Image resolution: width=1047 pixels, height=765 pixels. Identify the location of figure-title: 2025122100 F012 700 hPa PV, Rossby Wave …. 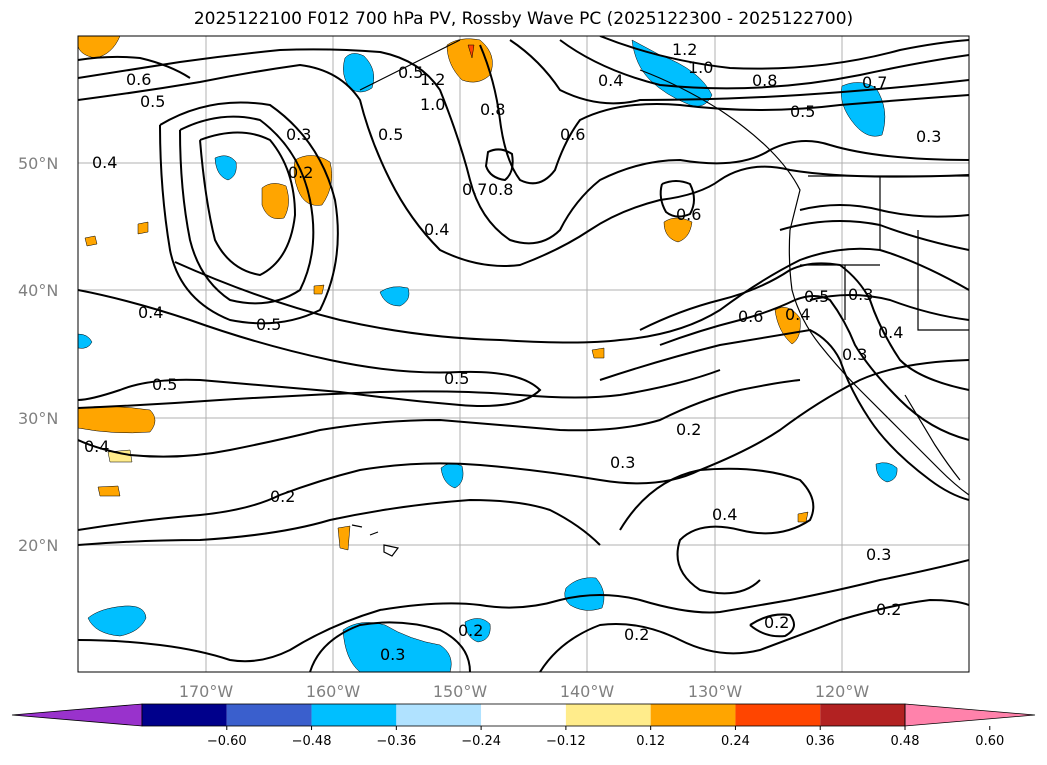
(523, 19).